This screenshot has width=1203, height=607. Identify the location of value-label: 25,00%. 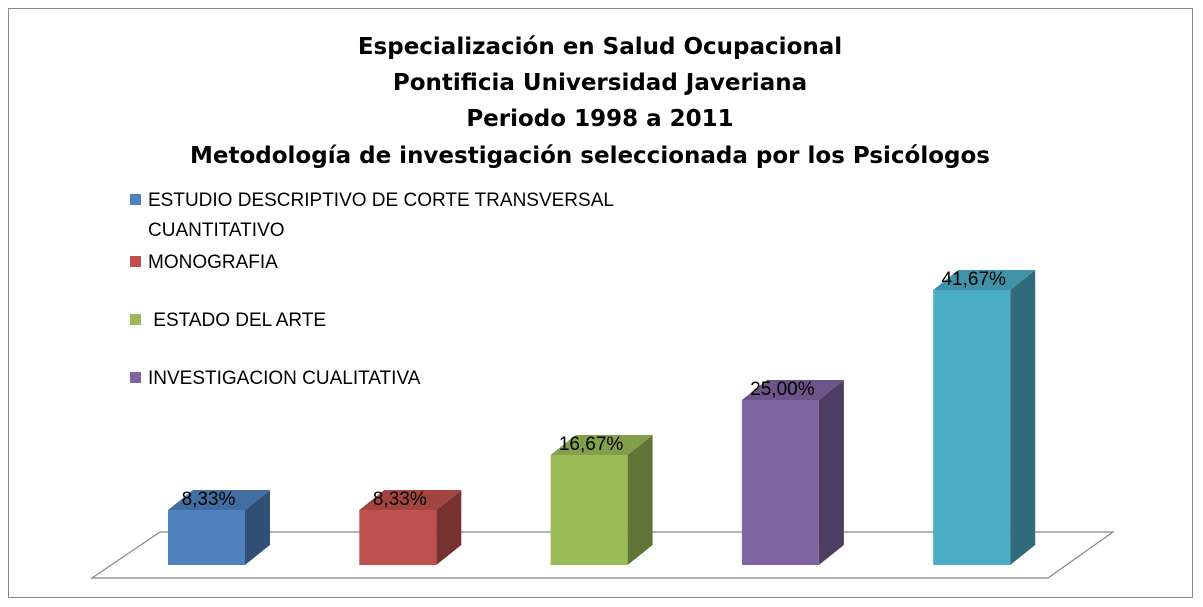
(782, 389).